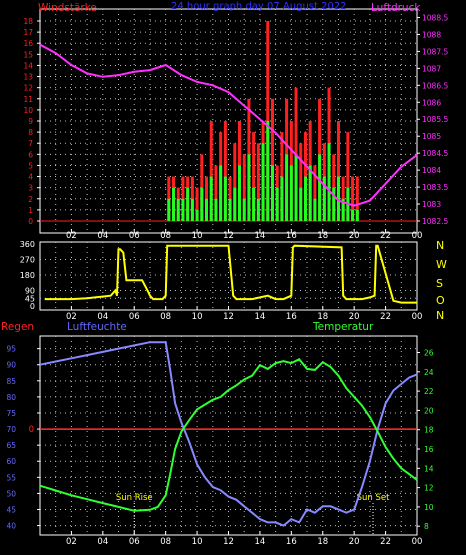 Image resolution: width=466 pixels, height=555 pixels. What do you see at coordinates (27, 244) in the screenshot?
I see `direction-tick-label: 360` at bounding box center [27, 244].